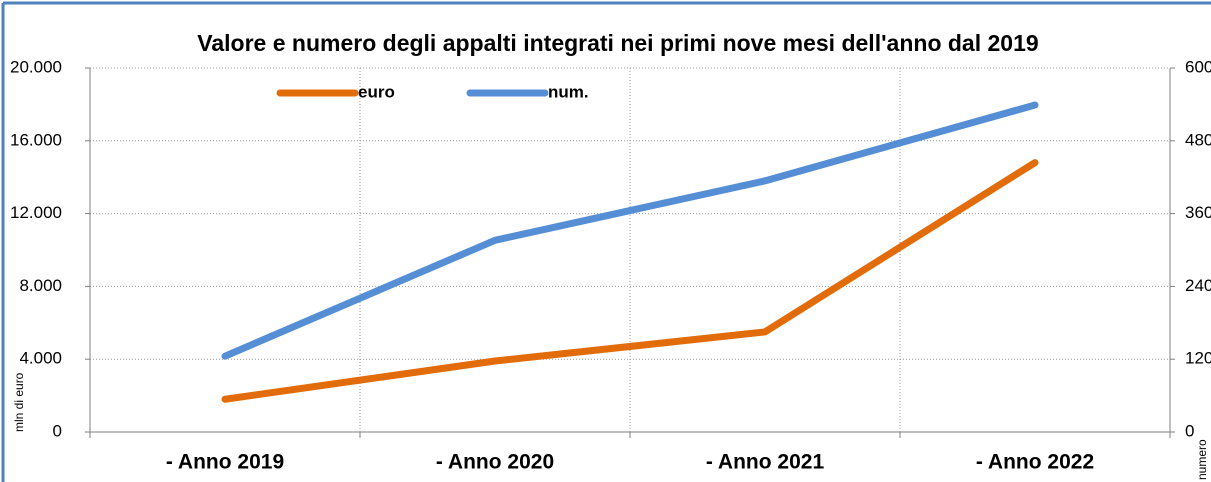 Image resolution: width=1211 pixels, height=482 pixels. Describe the element at coordinates (765, 462) in the screenshot. I see `x-tick-label: - Anno 2021` at that location.